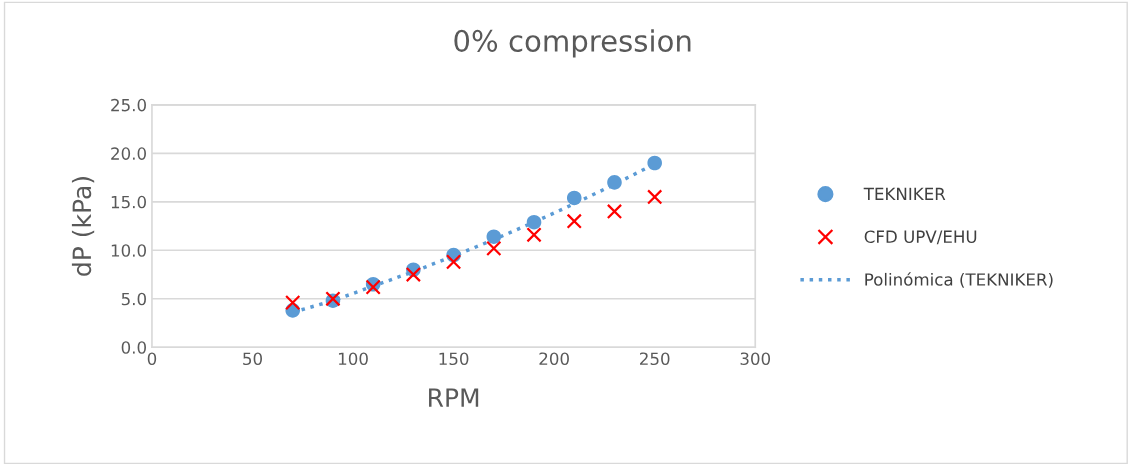 This screenshot has width=1134, height=468. Describe the element at coordinates (655, 359) in the screenshot. I see `x-tick-label: 250` at that location.